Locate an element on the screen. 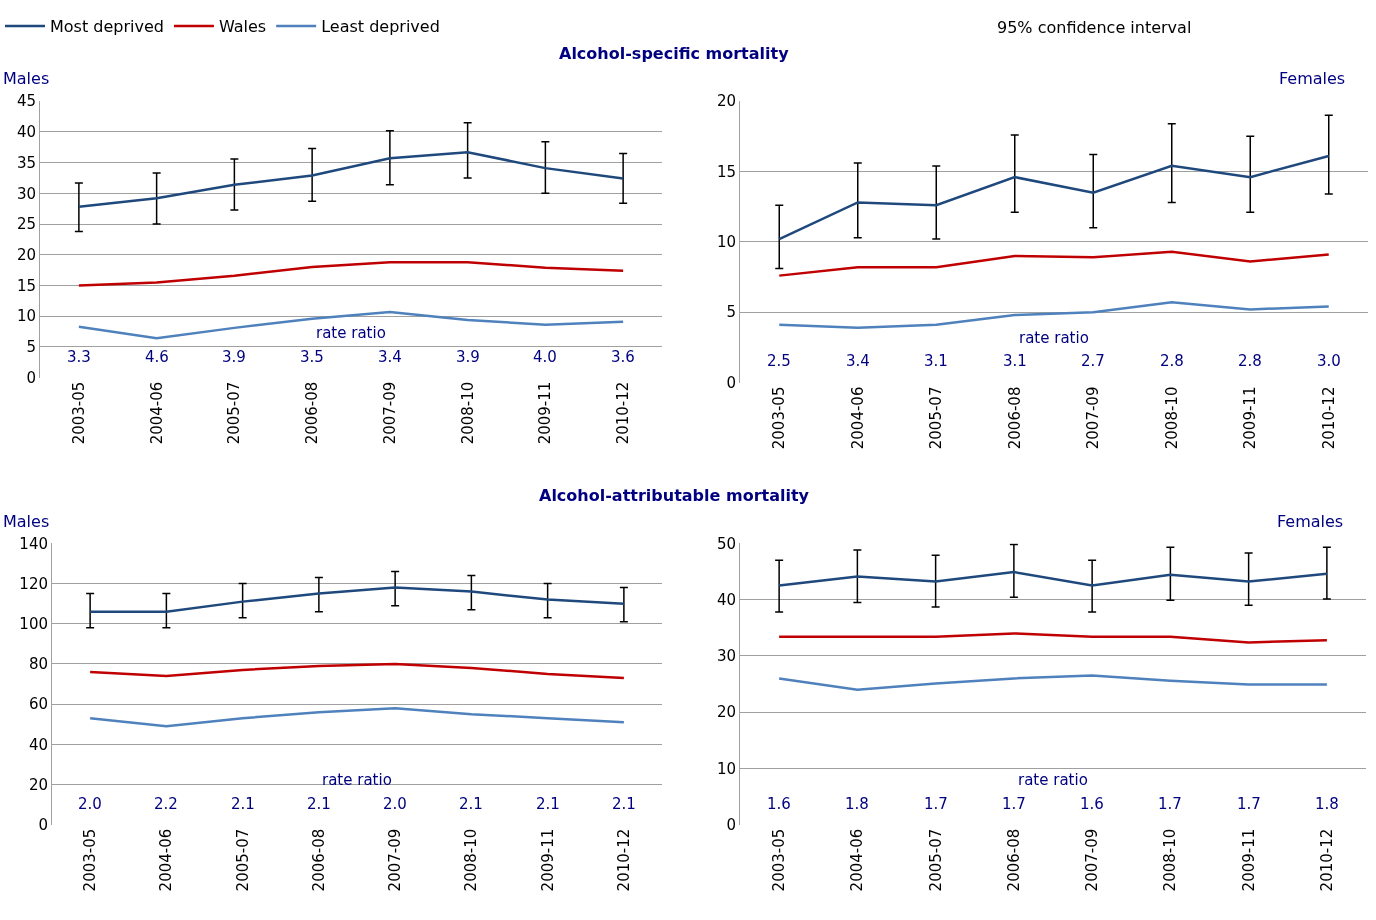  annotation: 2.7 is located at coordinates (1093, 361).